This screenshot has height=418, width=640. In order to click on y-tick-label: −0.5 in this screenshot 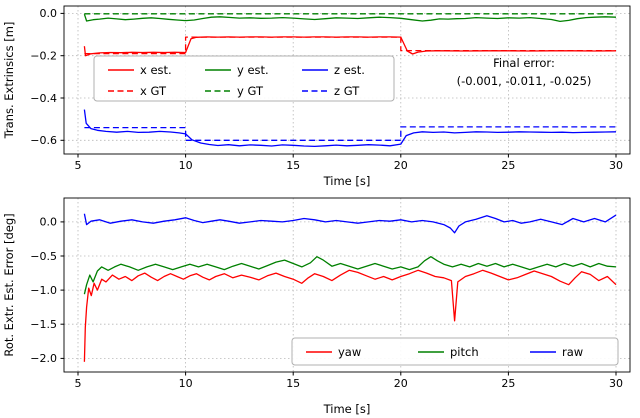, I will do `click(43, 256)`.